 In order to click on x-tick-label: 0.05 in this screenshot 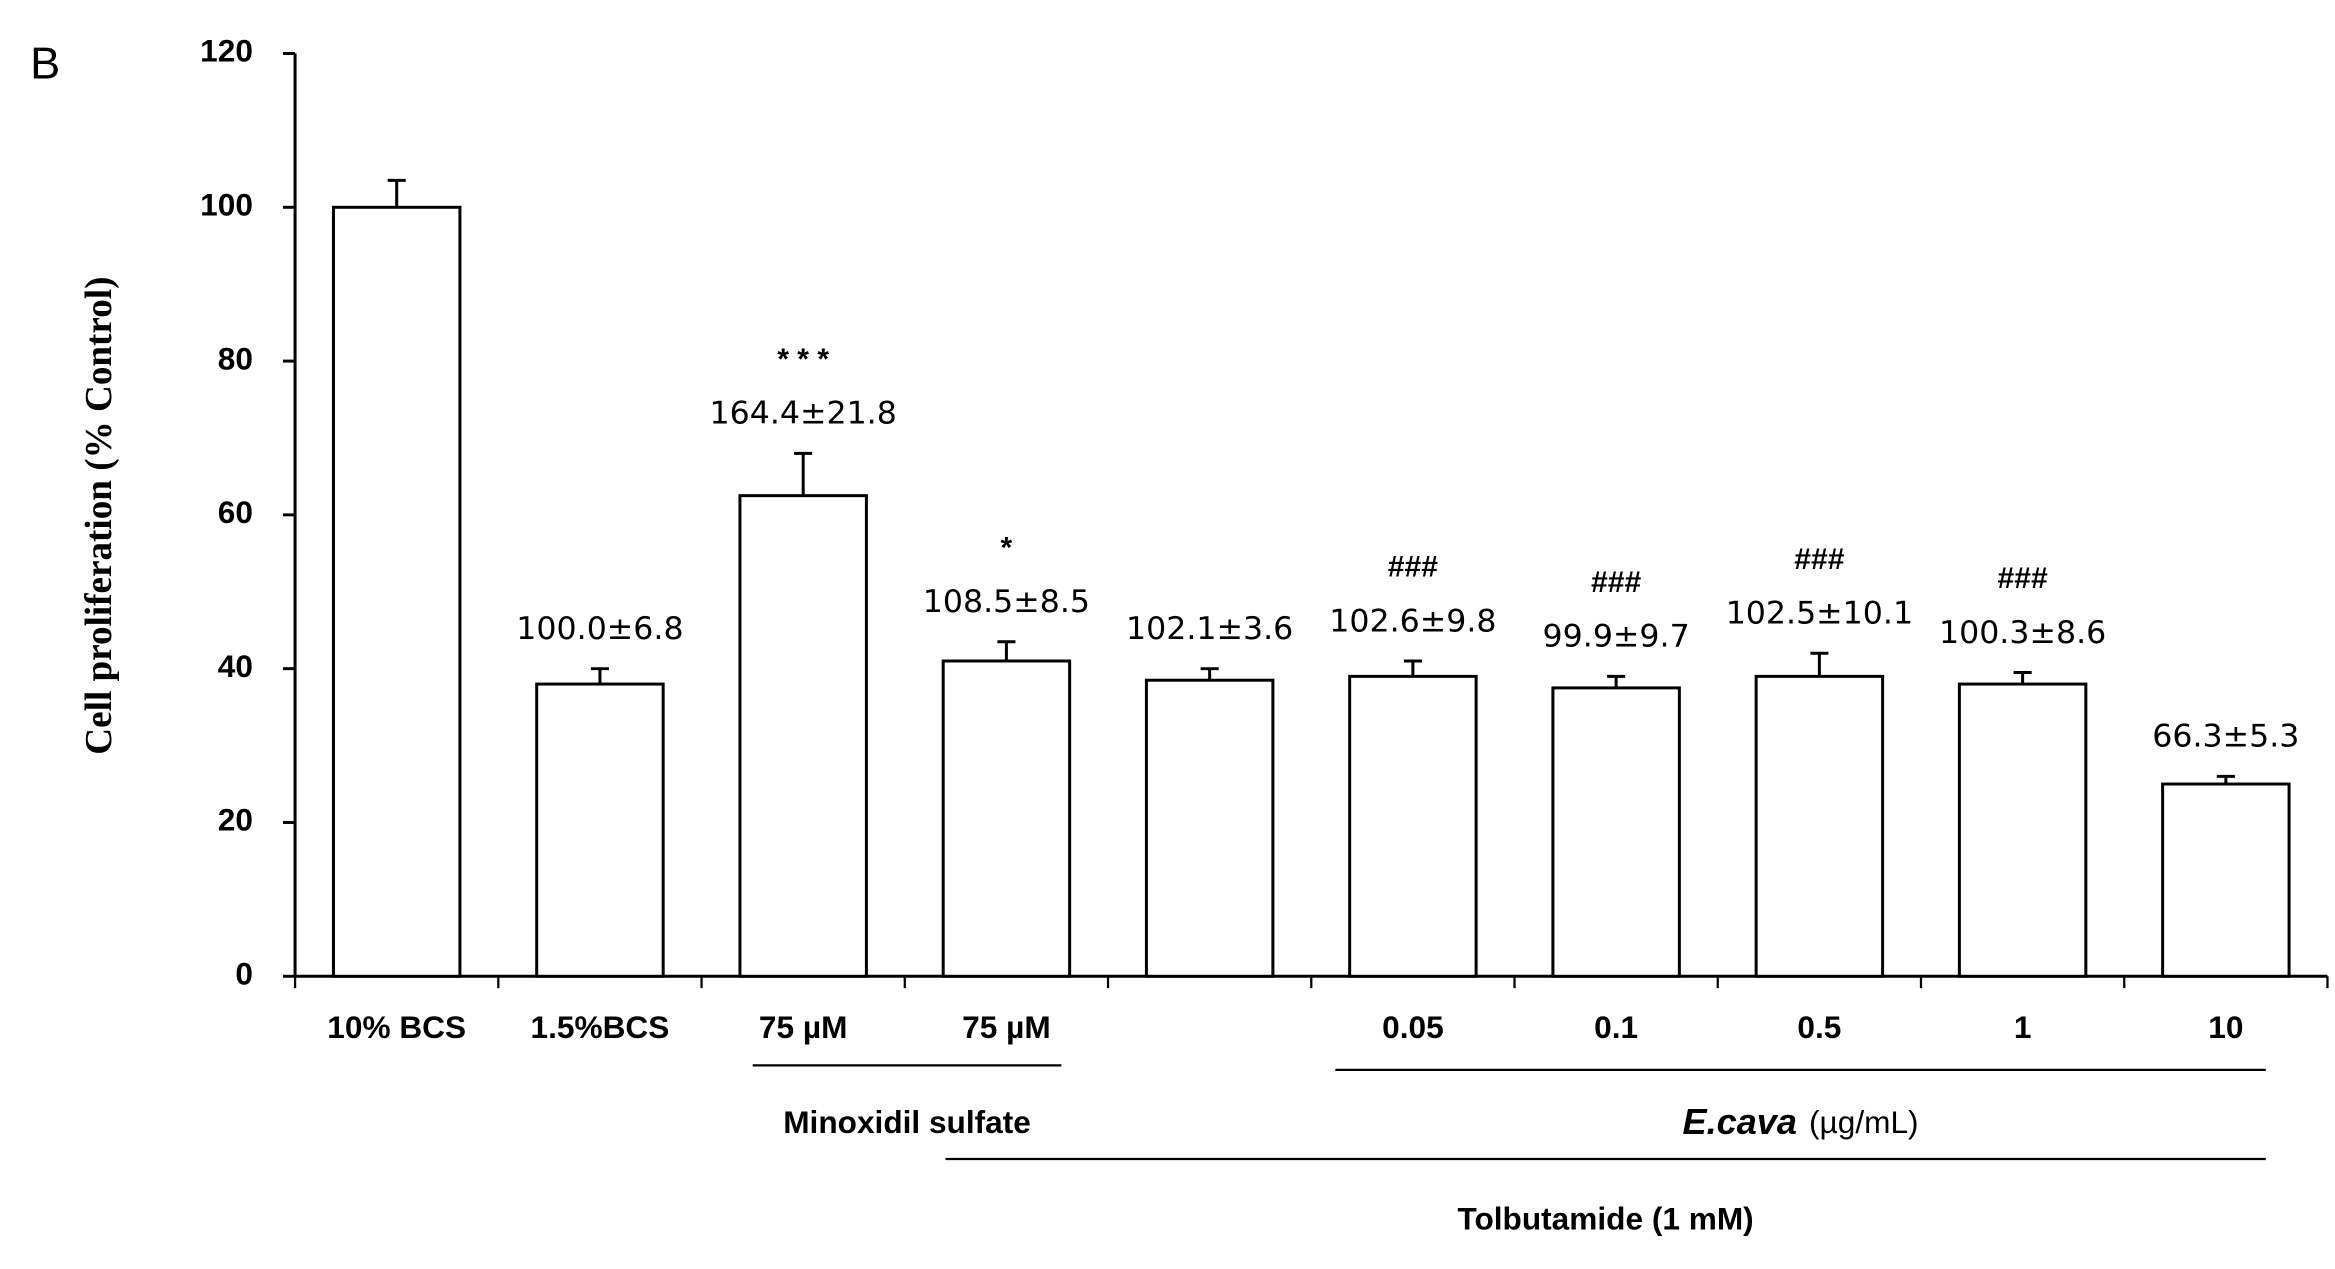, I will do `click(1413, 1027)`.